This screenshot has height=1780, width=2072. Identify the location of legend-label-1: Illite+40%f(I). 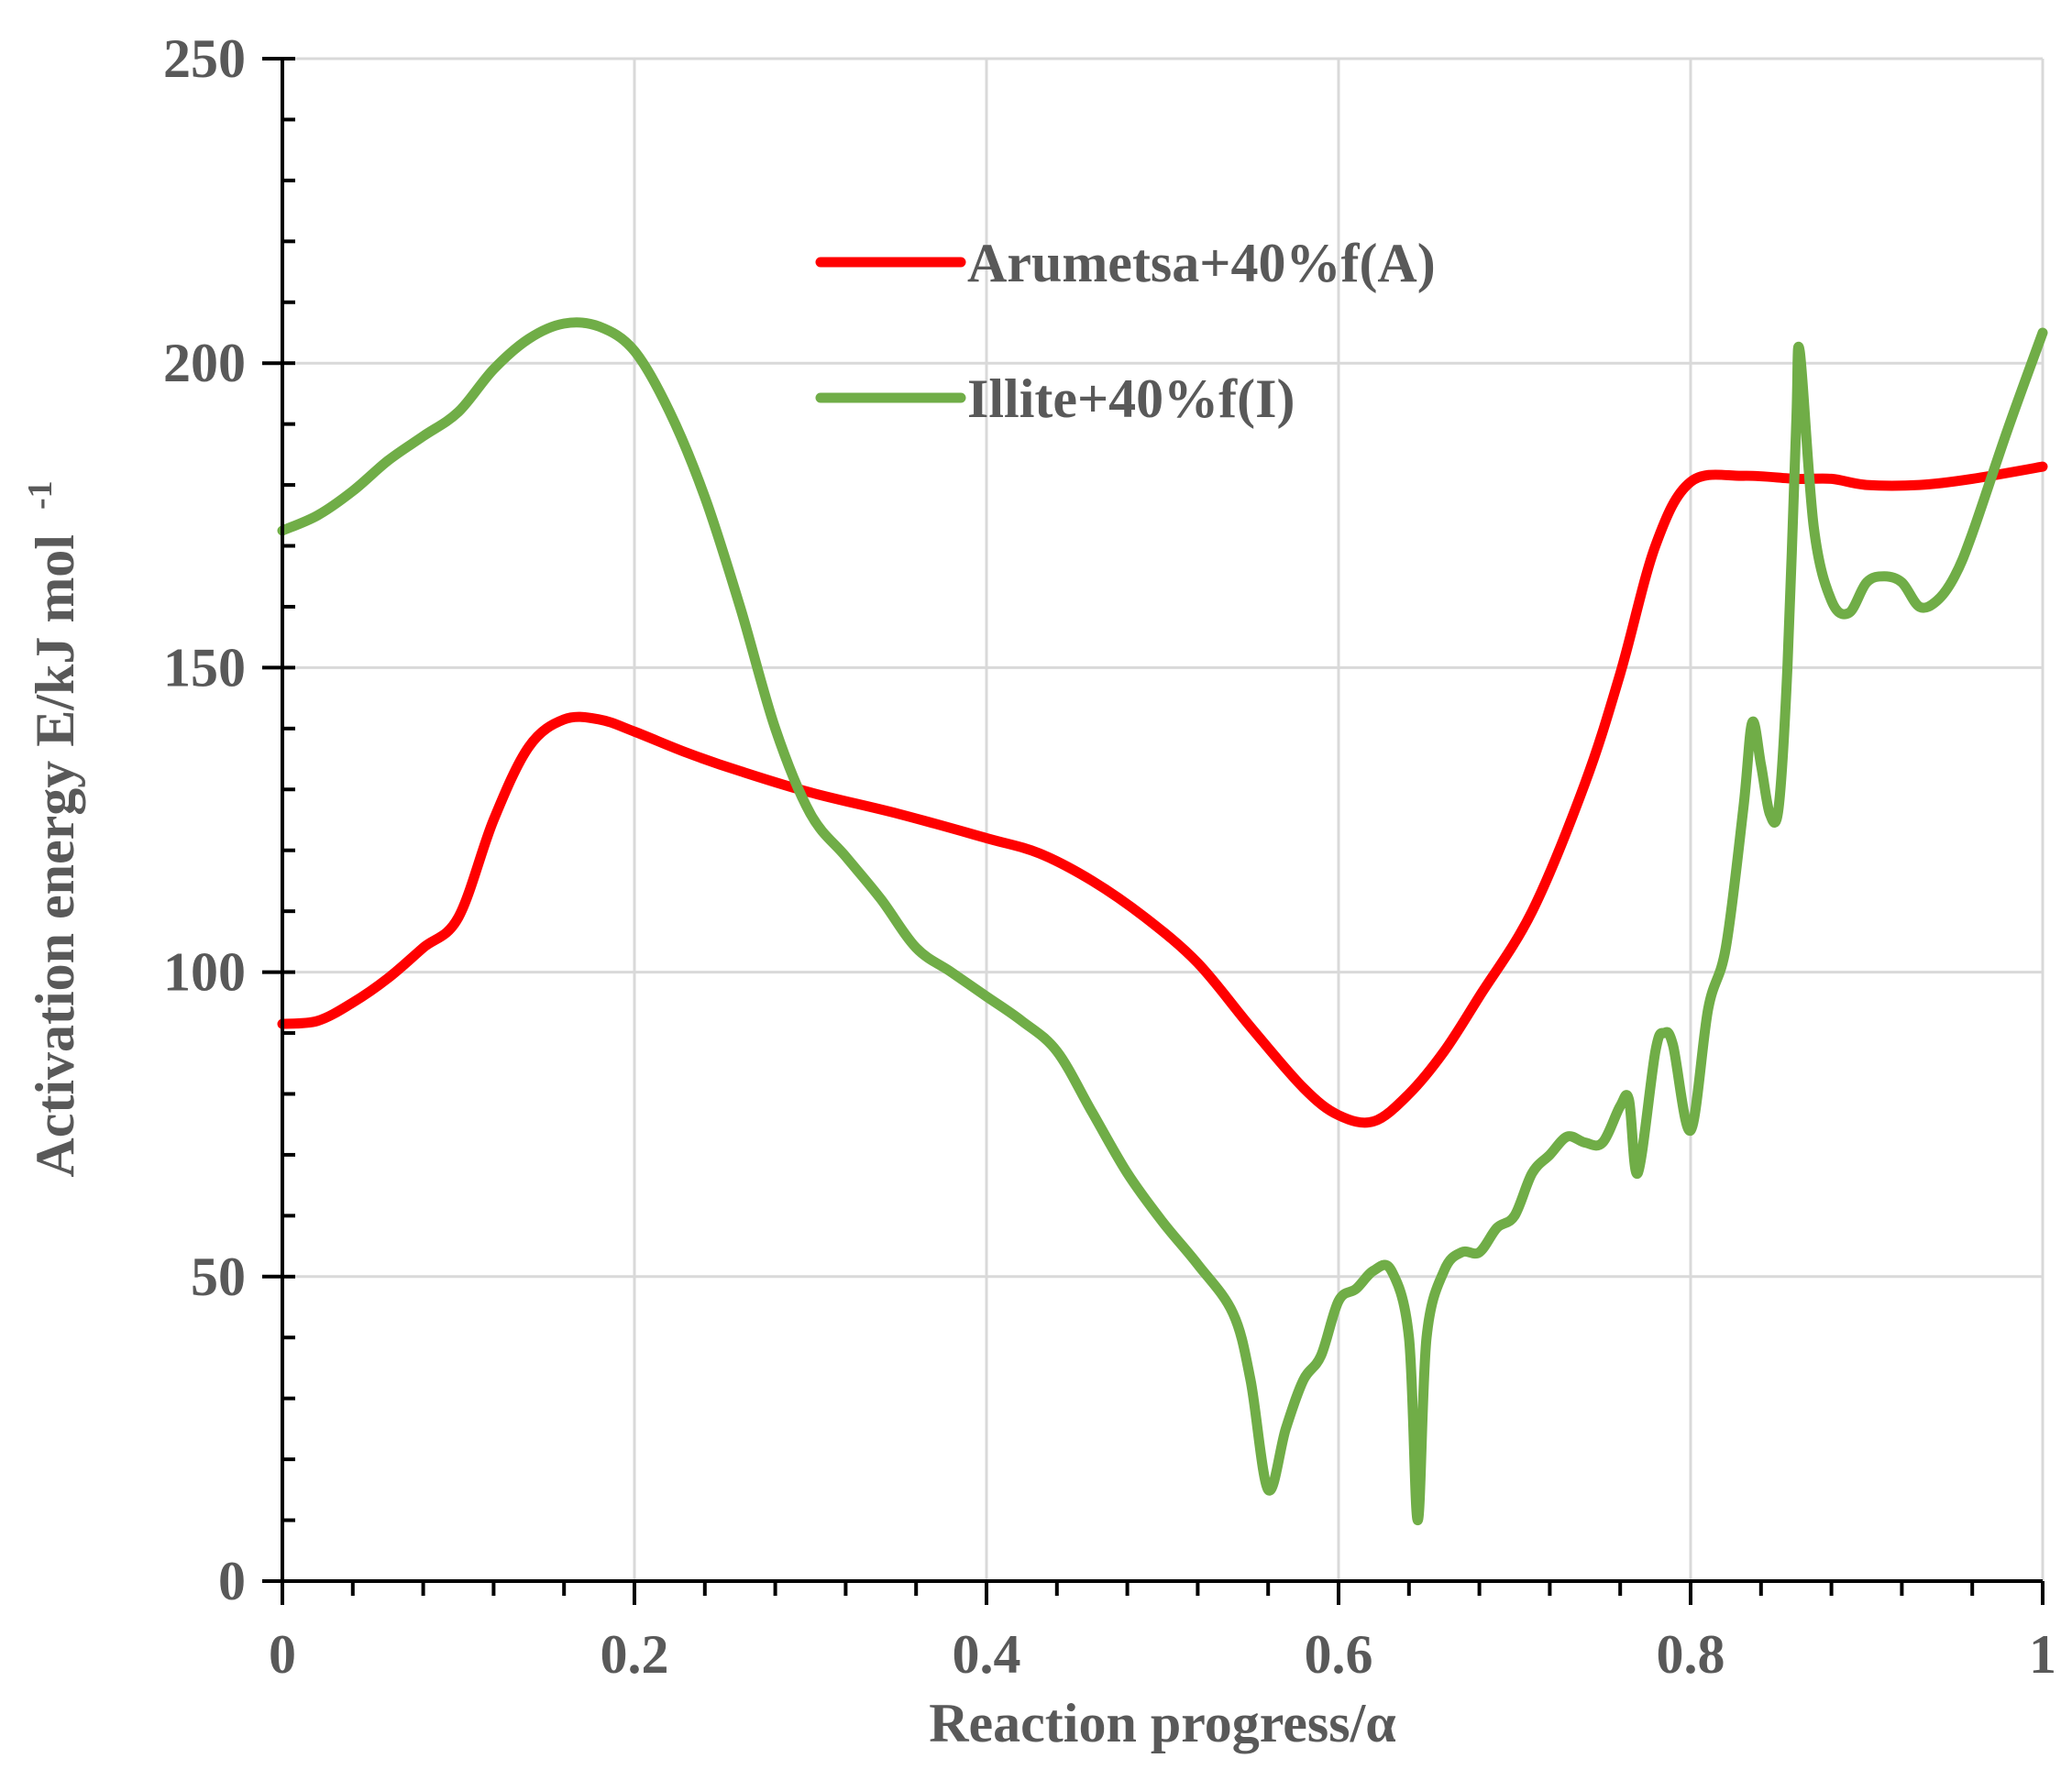
(1131, 398).